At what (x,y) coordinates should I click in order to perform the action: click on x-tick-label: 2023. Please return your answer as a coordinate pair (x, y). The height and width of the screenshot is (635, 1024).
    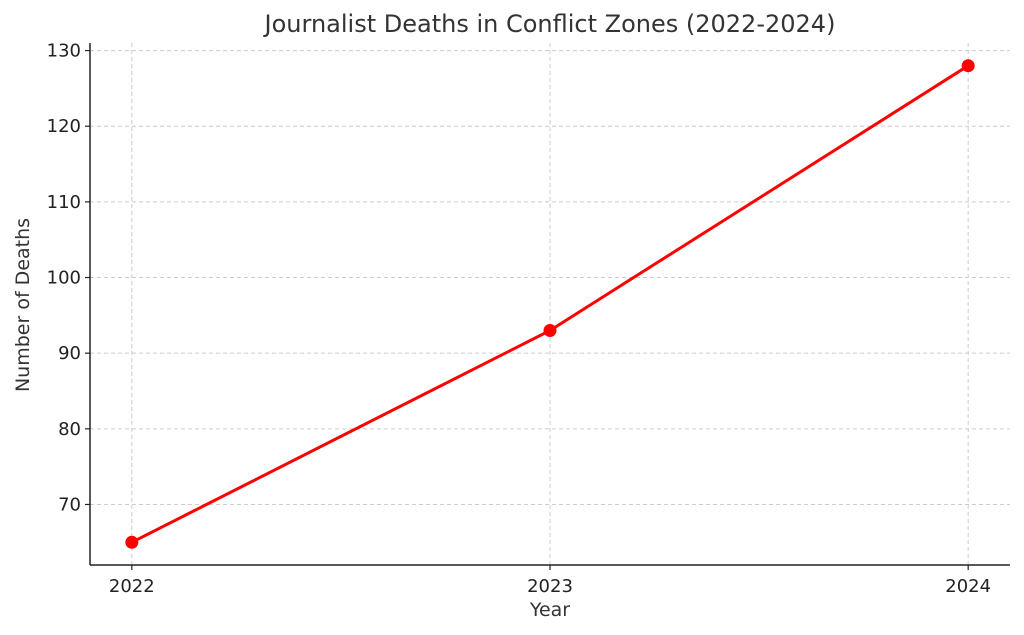
    Looking at the image, I should click on (550, 586).